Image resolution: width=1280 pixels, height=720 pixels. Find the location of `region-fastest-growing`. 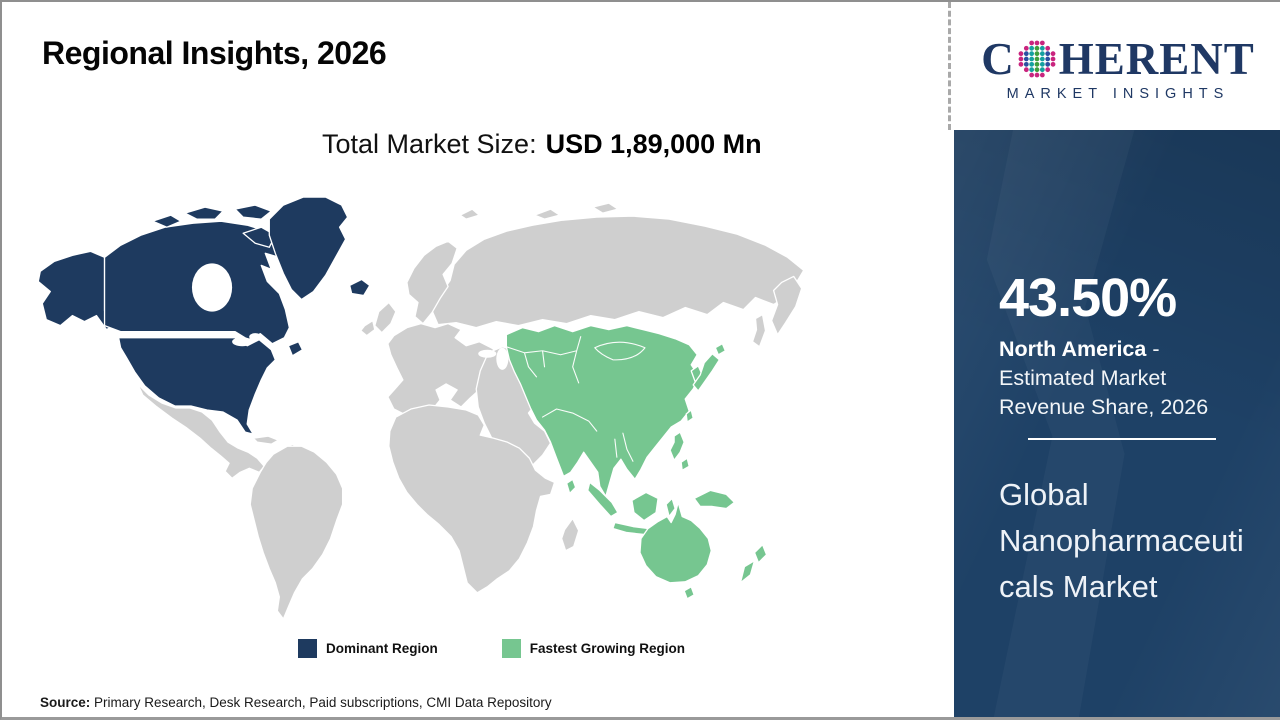

region-fastest-growing is located at coordinates (636, 462).